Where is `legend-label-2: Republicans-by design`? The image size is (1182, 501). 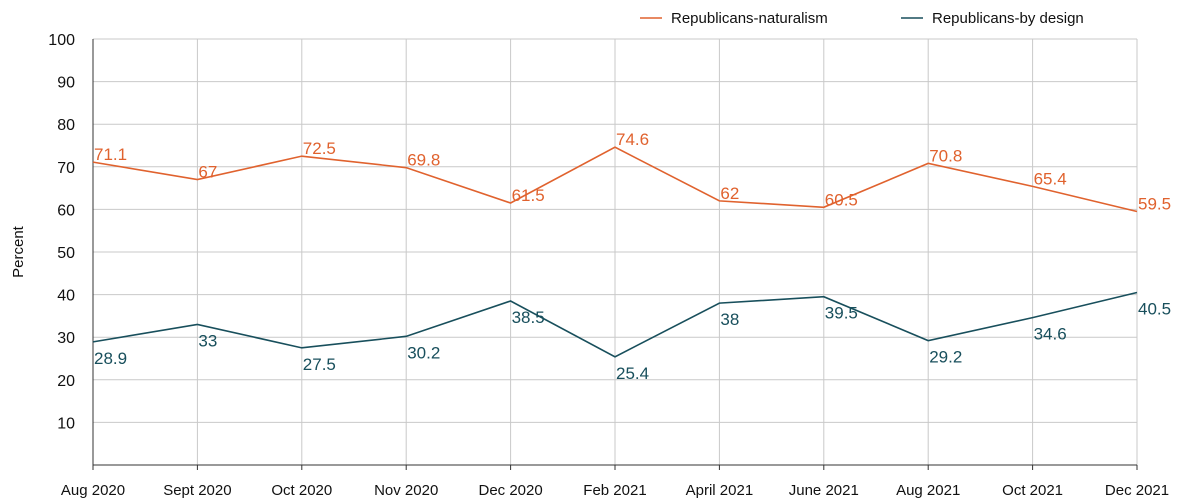
legend-label-2: Republicans-by design is located at coordinates (1008, 18).